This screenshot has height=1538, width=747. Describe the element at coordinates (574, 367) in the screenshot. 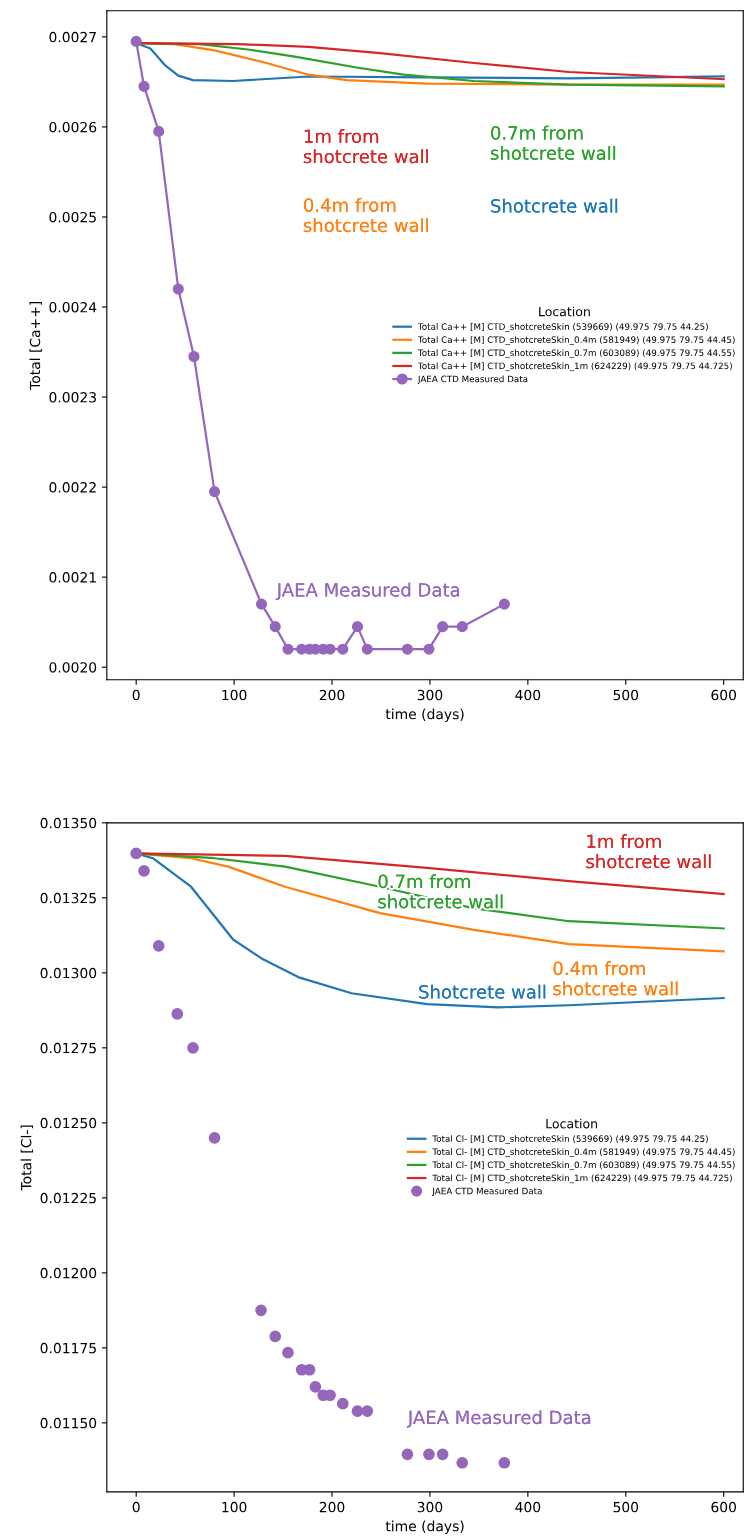

I see `legend-label: Total Ca++ [M] CTD_shotcreteSkin_1m (624229) (49.975 79.75 44.725)` at that location.